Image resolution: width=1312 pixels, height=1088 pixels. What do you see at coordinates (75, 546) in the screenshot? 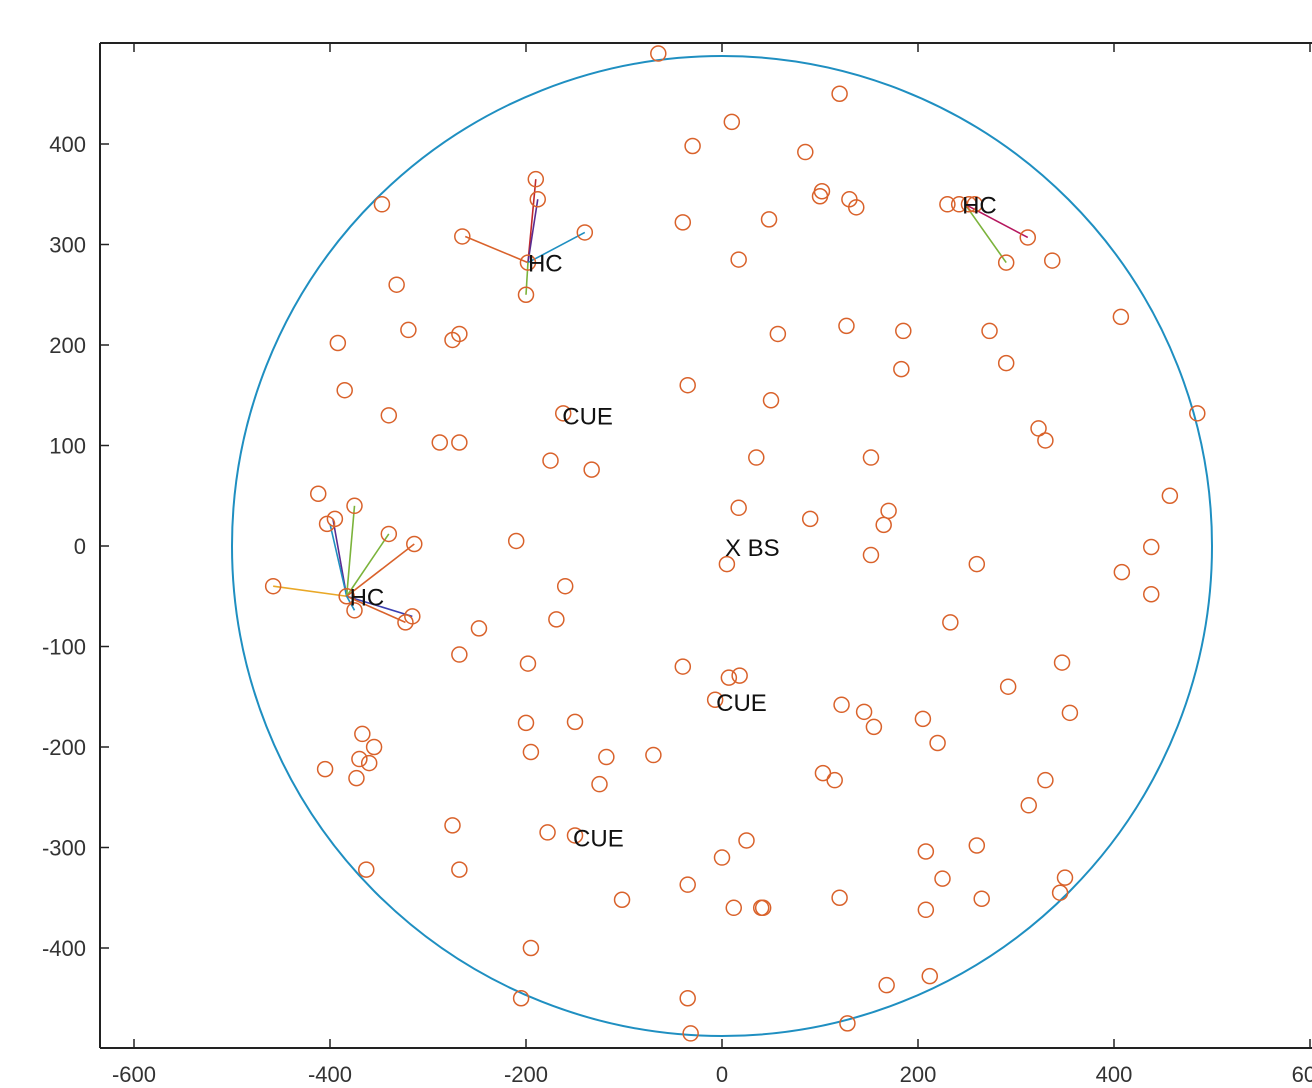
I see `y-ticks: -400 -300 -200 -100 0 100 200 300 400` at bounding box center [75, 546].